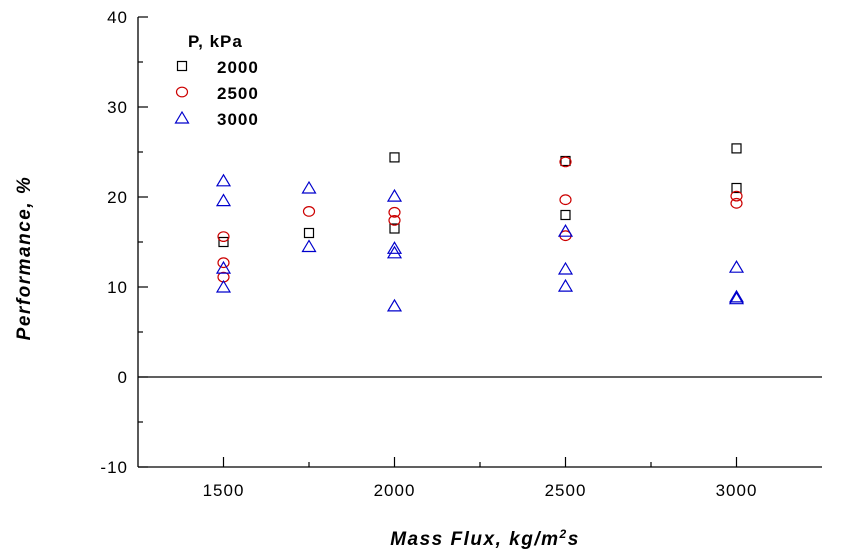 Image resolution: width=852 pixels, height=552 pixels. I want to click on y-tick-label: 40, so click(117, 17).